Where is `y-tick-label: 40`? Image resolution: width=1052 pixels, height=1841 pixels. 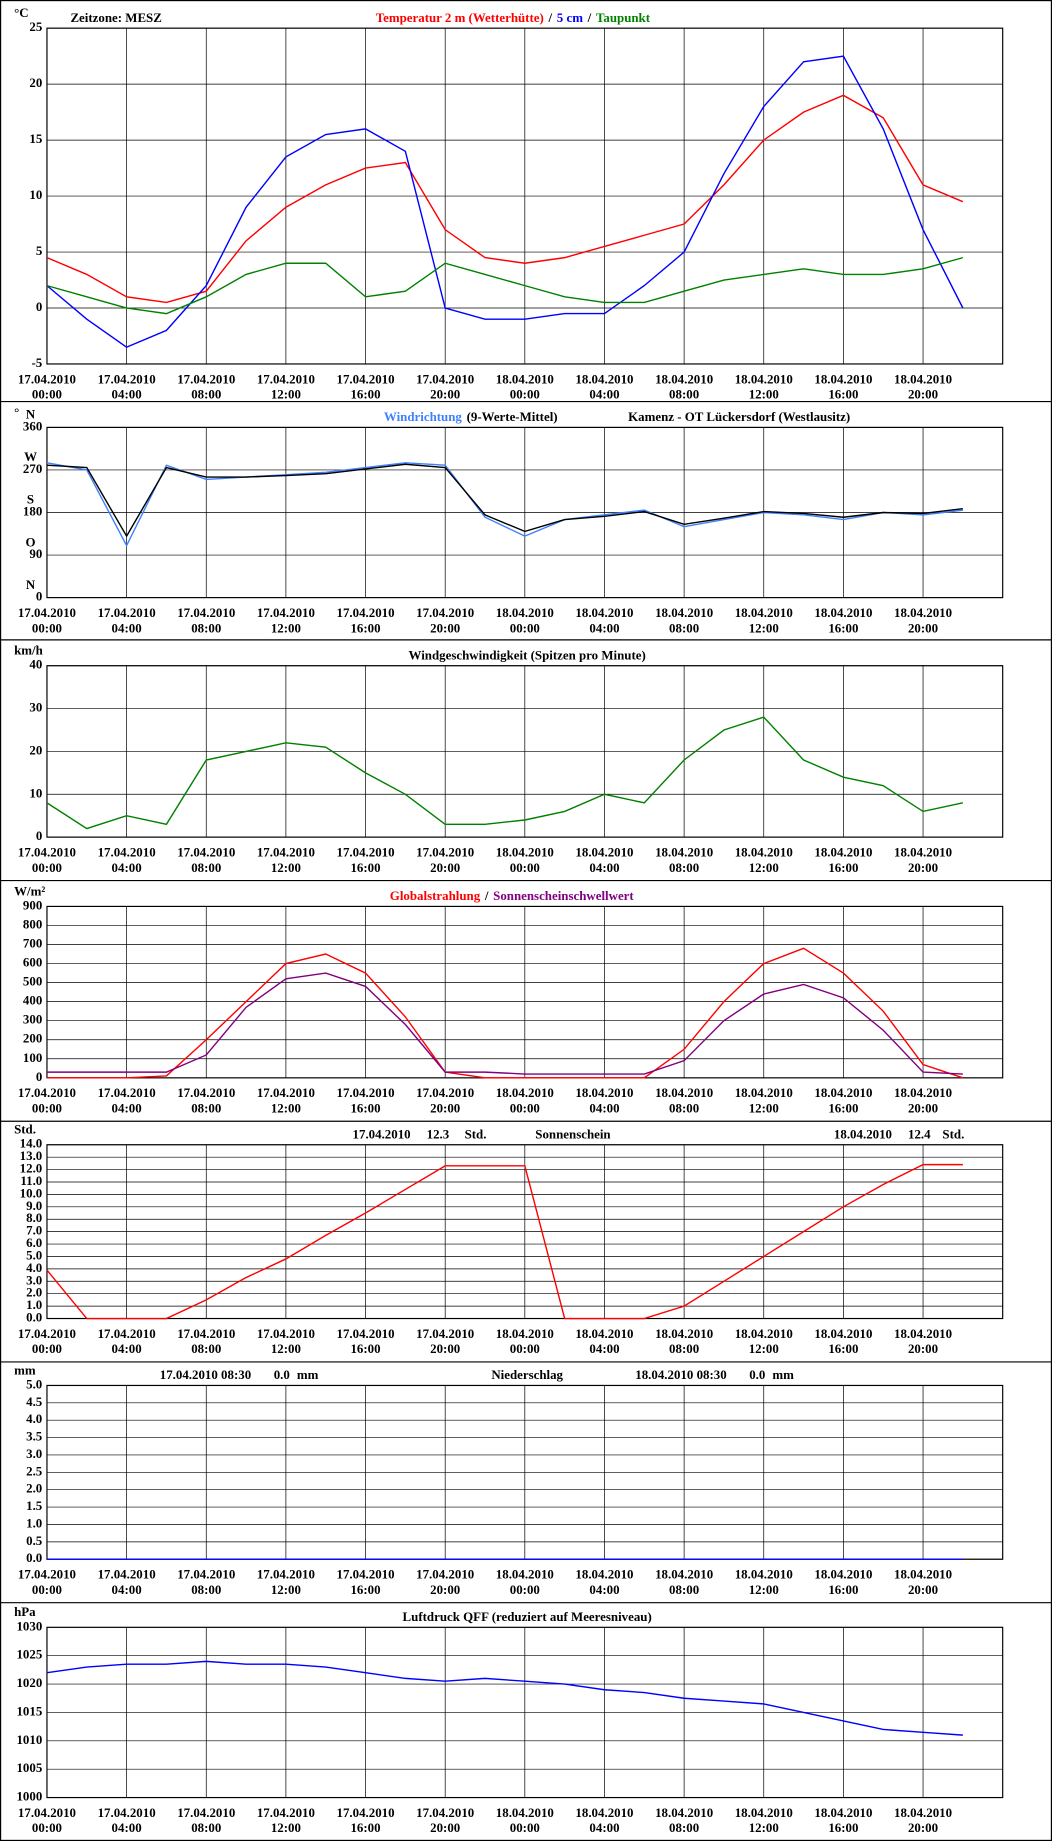 y-tick-label: 40 is located at coordinates (35, 664).